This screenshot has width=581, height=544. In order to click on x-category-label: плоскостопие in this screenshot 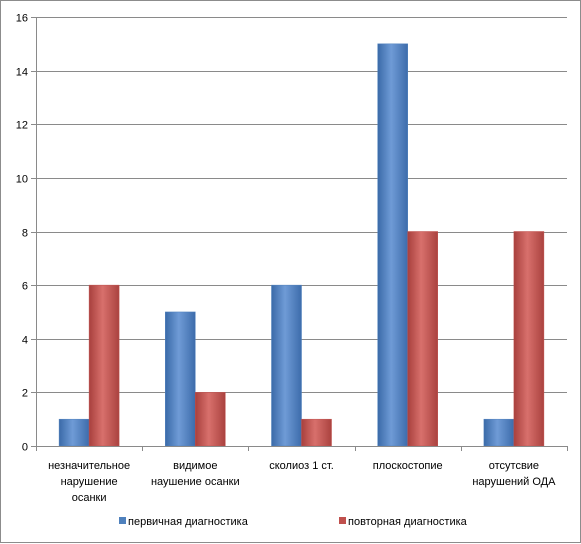, I will do `click(408, 466)`.